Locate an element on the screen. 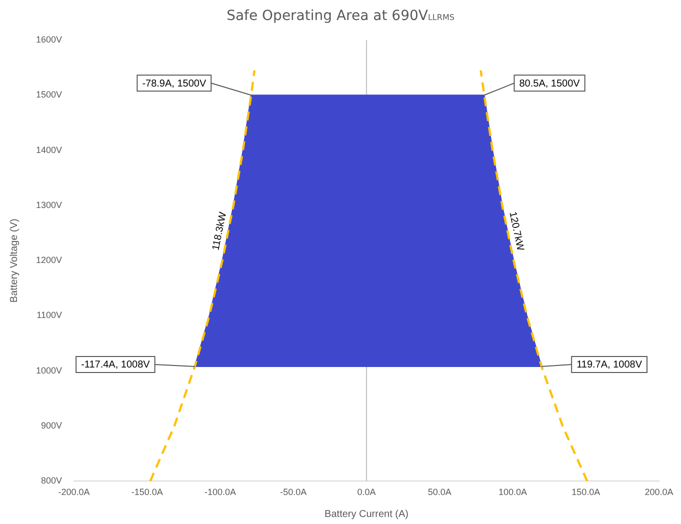  annotation: -117.4A, 1008V is located at coordinates (115, 365).